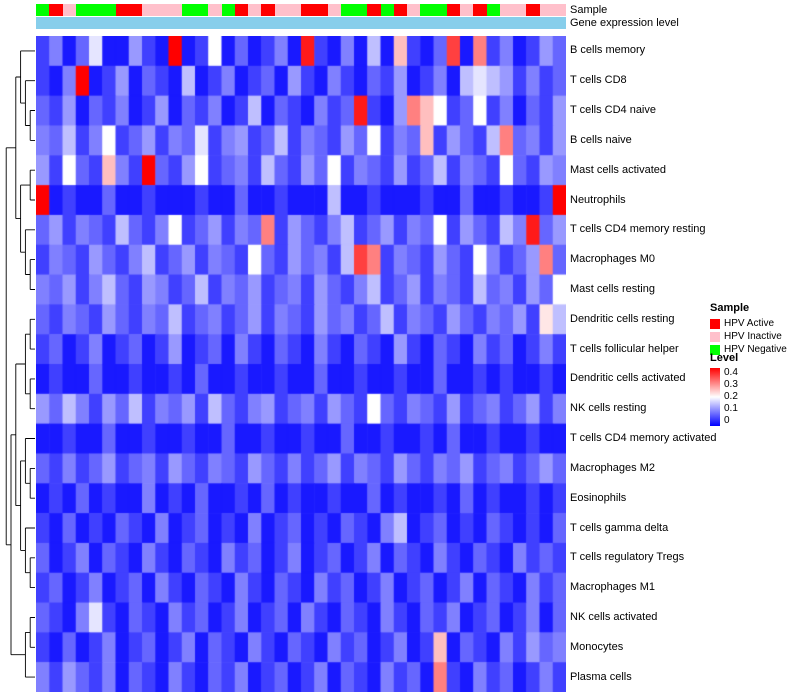  I want to click on row-label: T cells CD4 naive, so click(613, 110).